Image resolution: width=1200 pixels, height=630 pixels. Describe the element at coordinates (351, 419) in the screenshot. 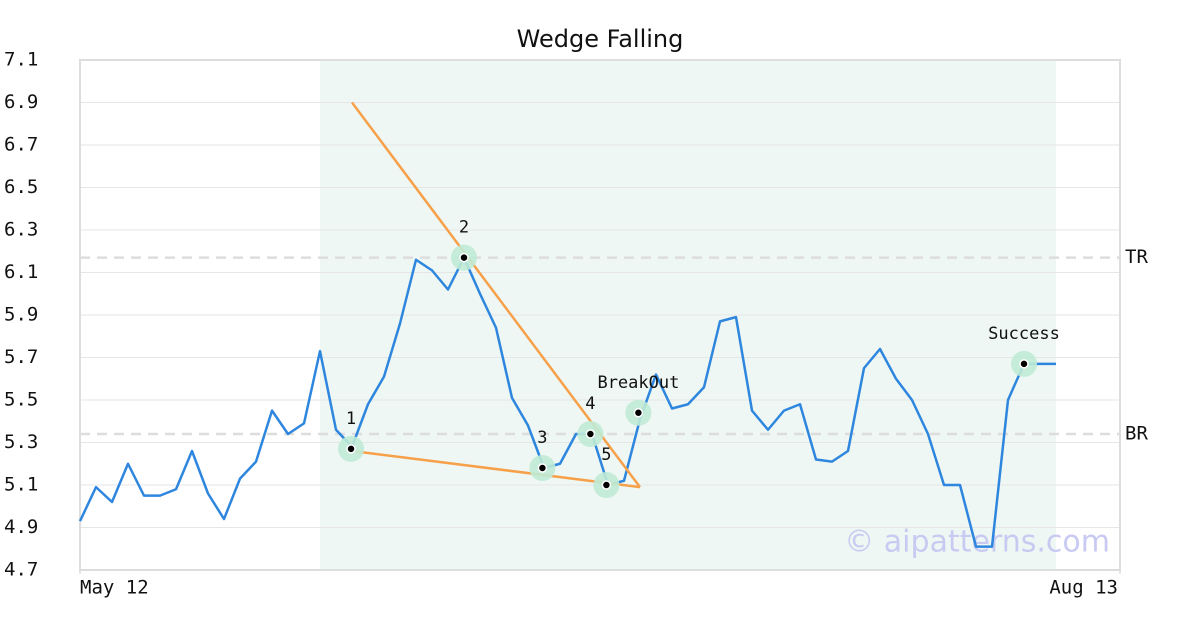

I see `point-label: 1` at that location.